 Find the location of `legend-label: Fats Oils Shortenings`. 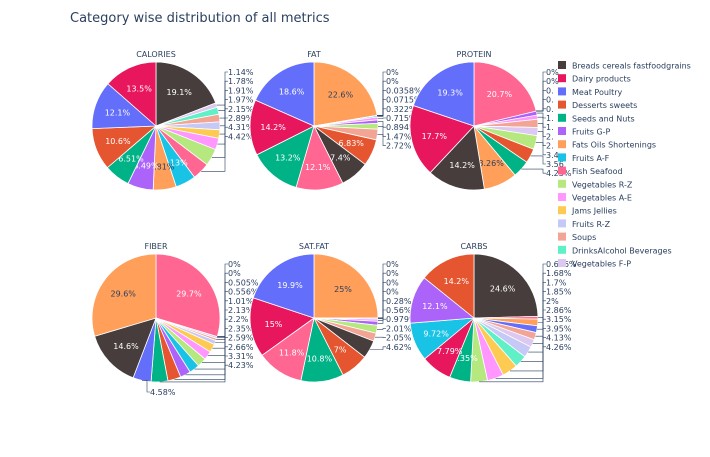

legend-label: Fats Oils Shortenings is located at coordinates (614, 145).